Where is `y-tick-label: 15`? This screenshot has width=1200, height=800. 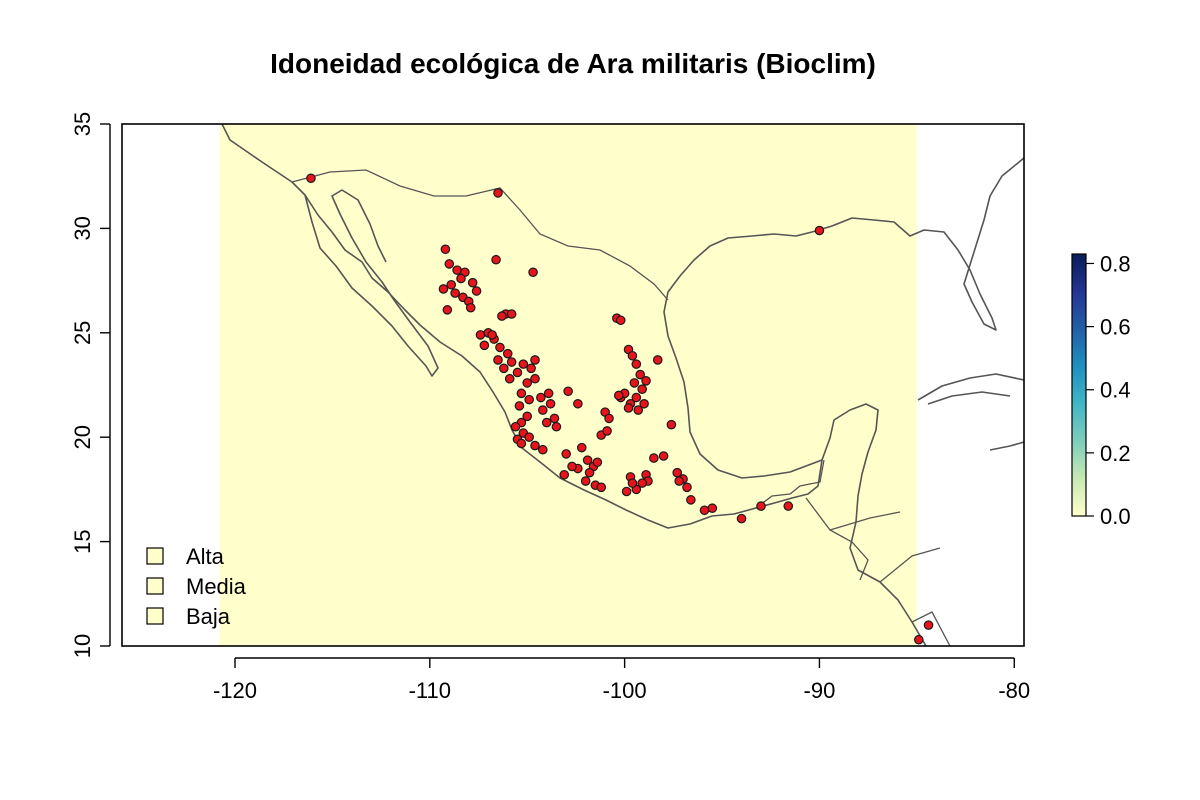 y-tick-label: 15 is located at coordinates (82, 541).